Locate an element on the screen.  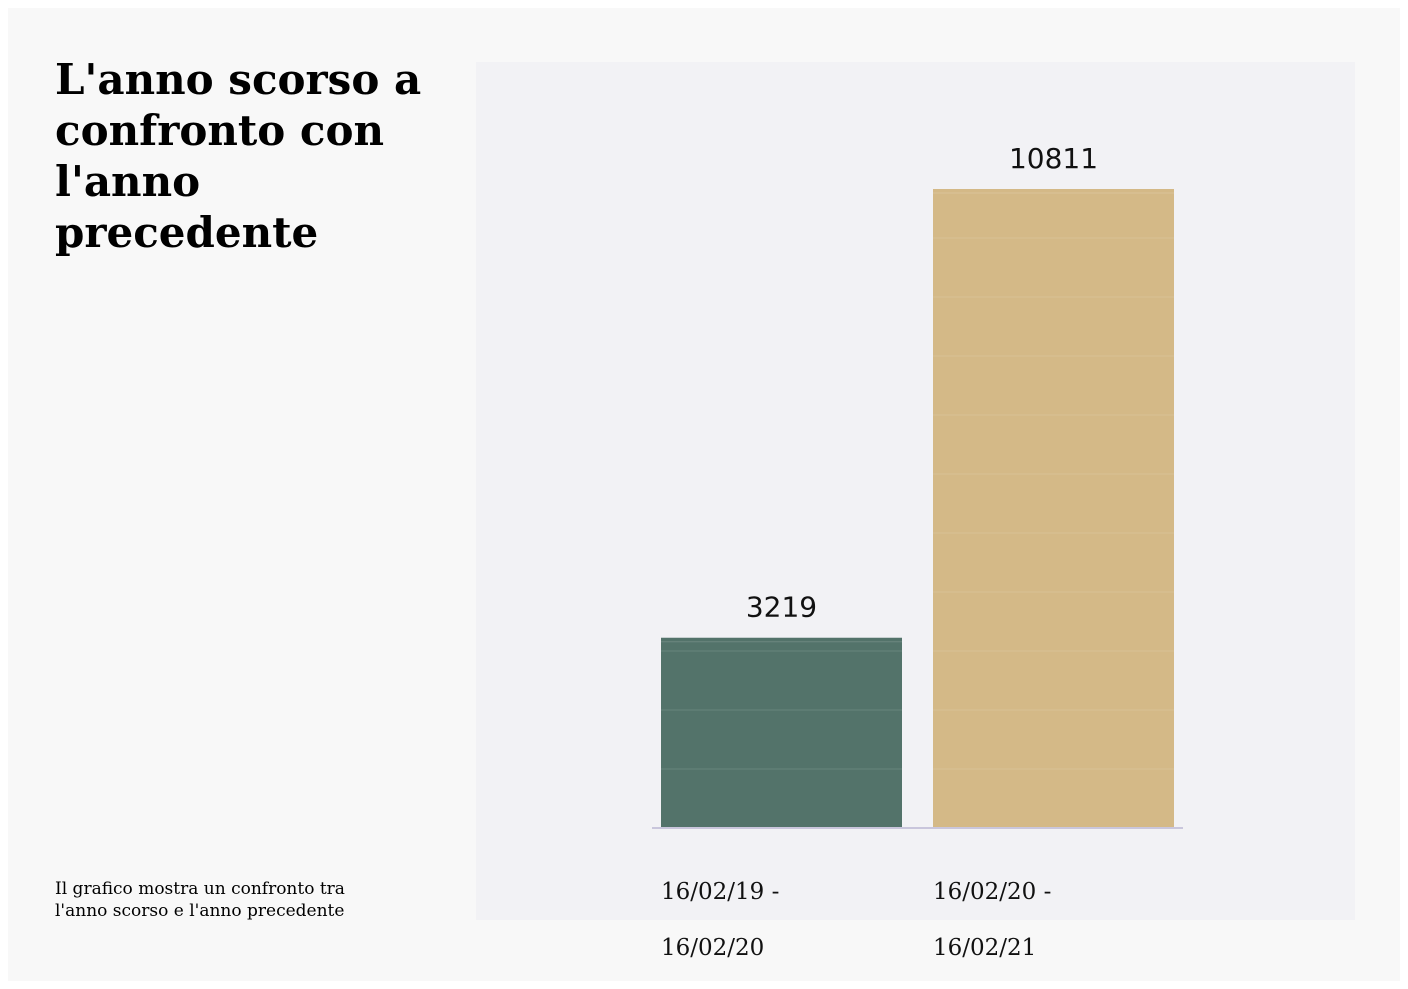
x-tick-label-0: 16/02/19 - 16/02/20 is located at coordinates (720, 906).